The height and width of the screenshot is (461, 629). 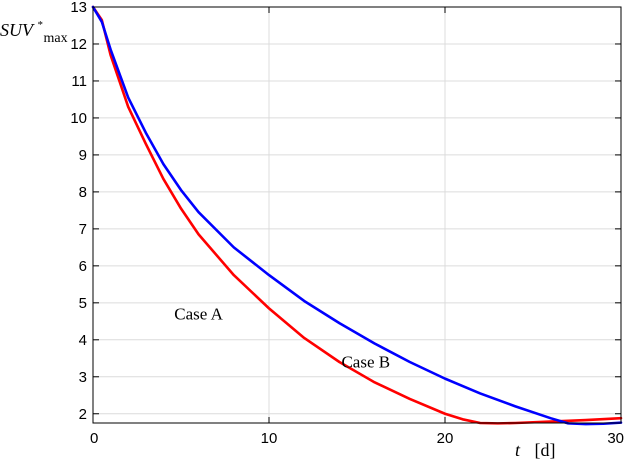 I want to click on y-tick-label: 13, so click(x=78, y=8).